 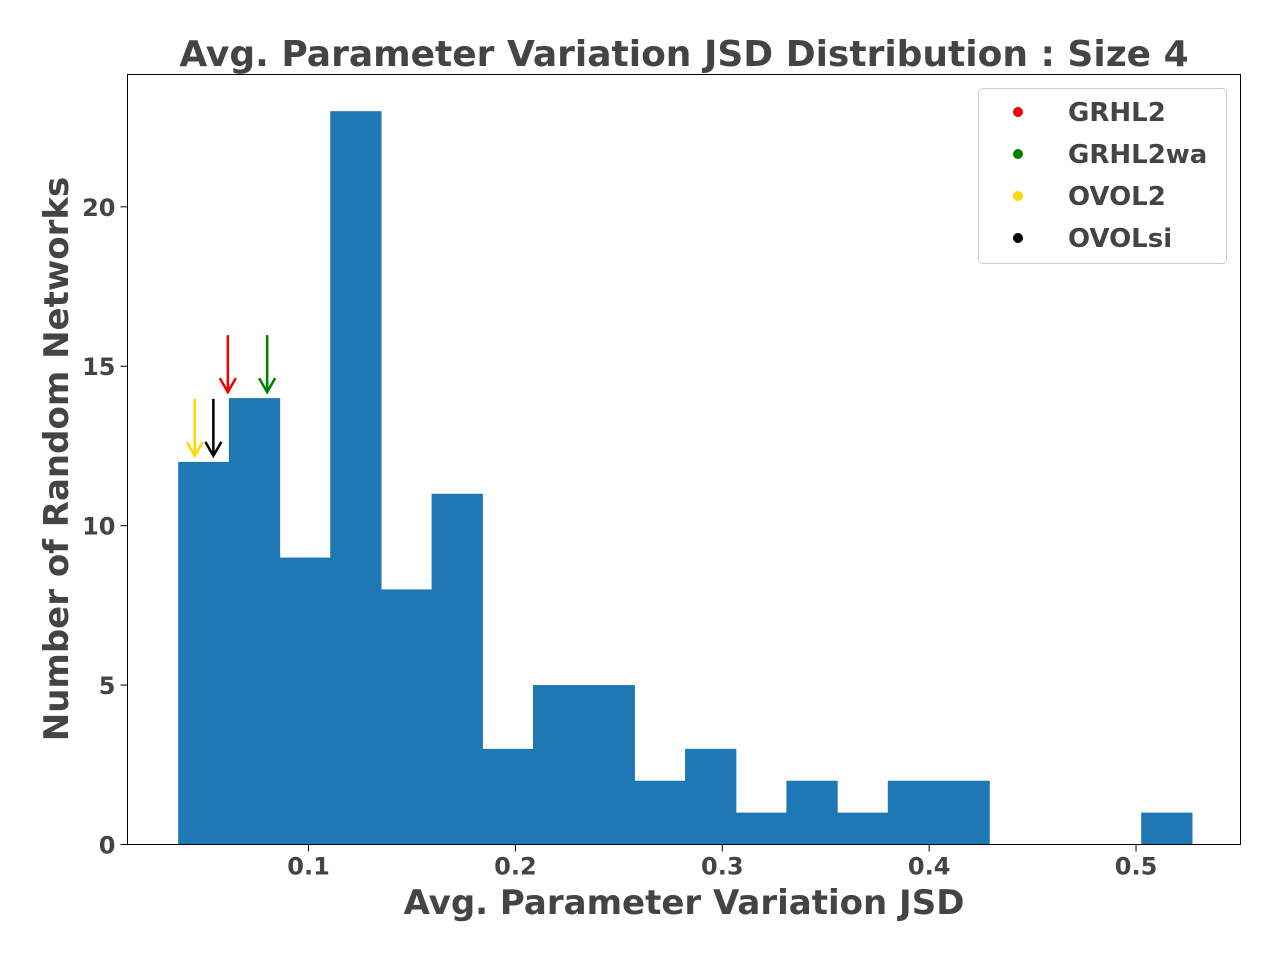 I want to click on legend: GRHL2 GRHL2wa OVOL2 OVOLsi, so click(x=1102, y=176).